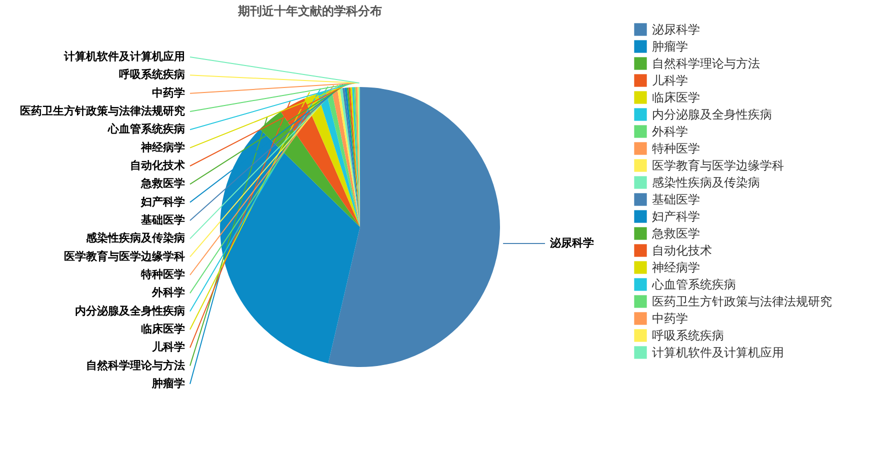 This screenshot has width=873, height=462. I want to click on slice-label: 医药卫生方针政策与法律法规研究, so click(102, 111).